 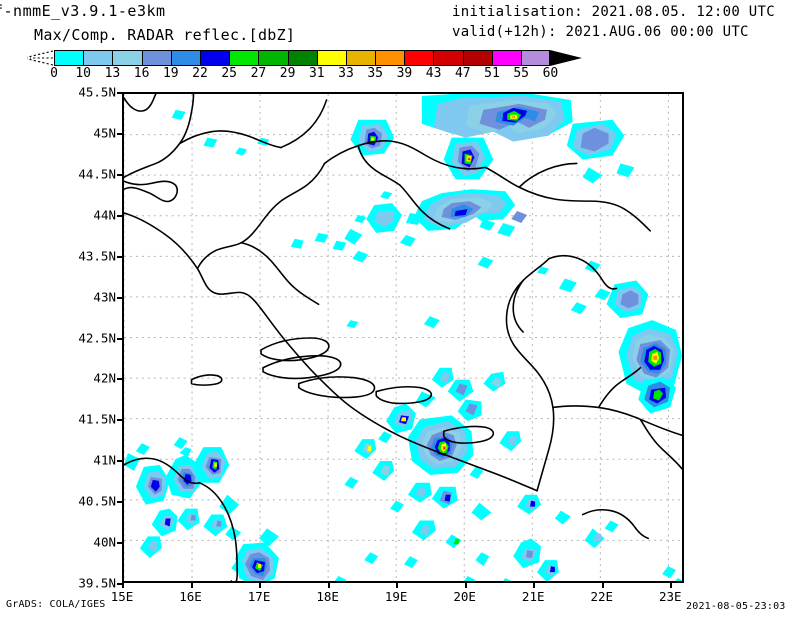 I want to click on x-axis-tick-label: 20E, so click(x=464, y=596).